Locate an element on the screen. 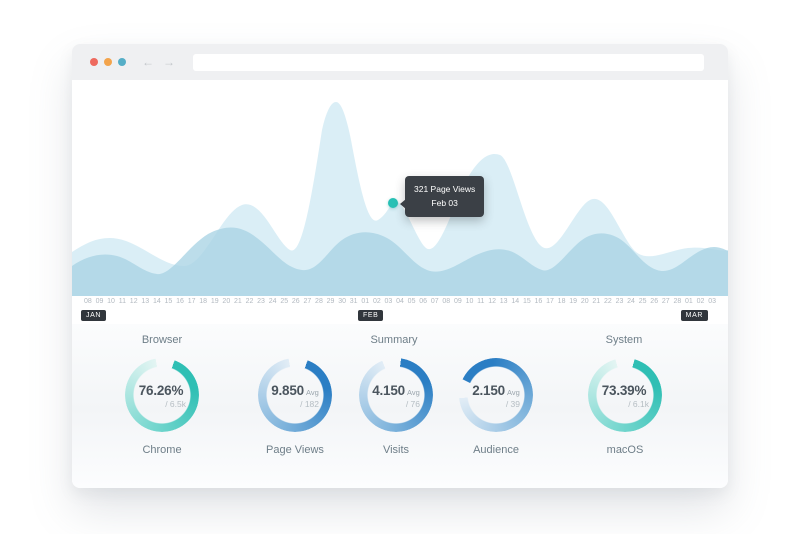 The width and height of the screenshot is (800, 534). traffic-light-orange is located at coordinates (108, 62).